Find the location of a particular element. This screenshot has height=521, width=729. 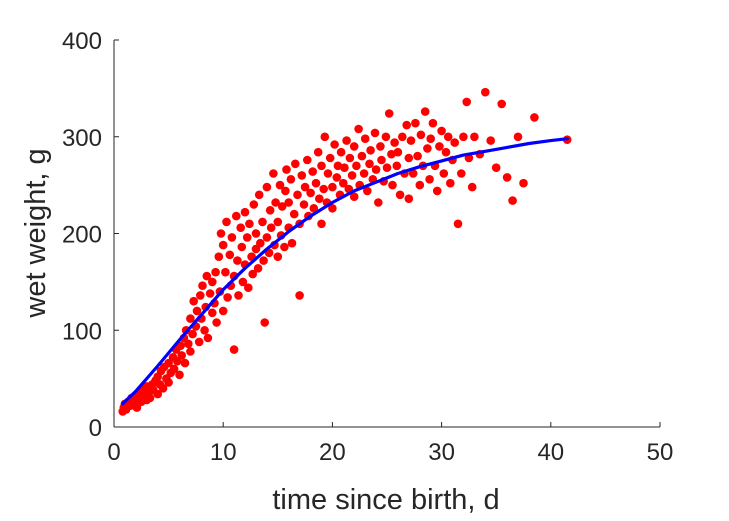

x-tick-label: 10 is located at coordinates (223, 452).